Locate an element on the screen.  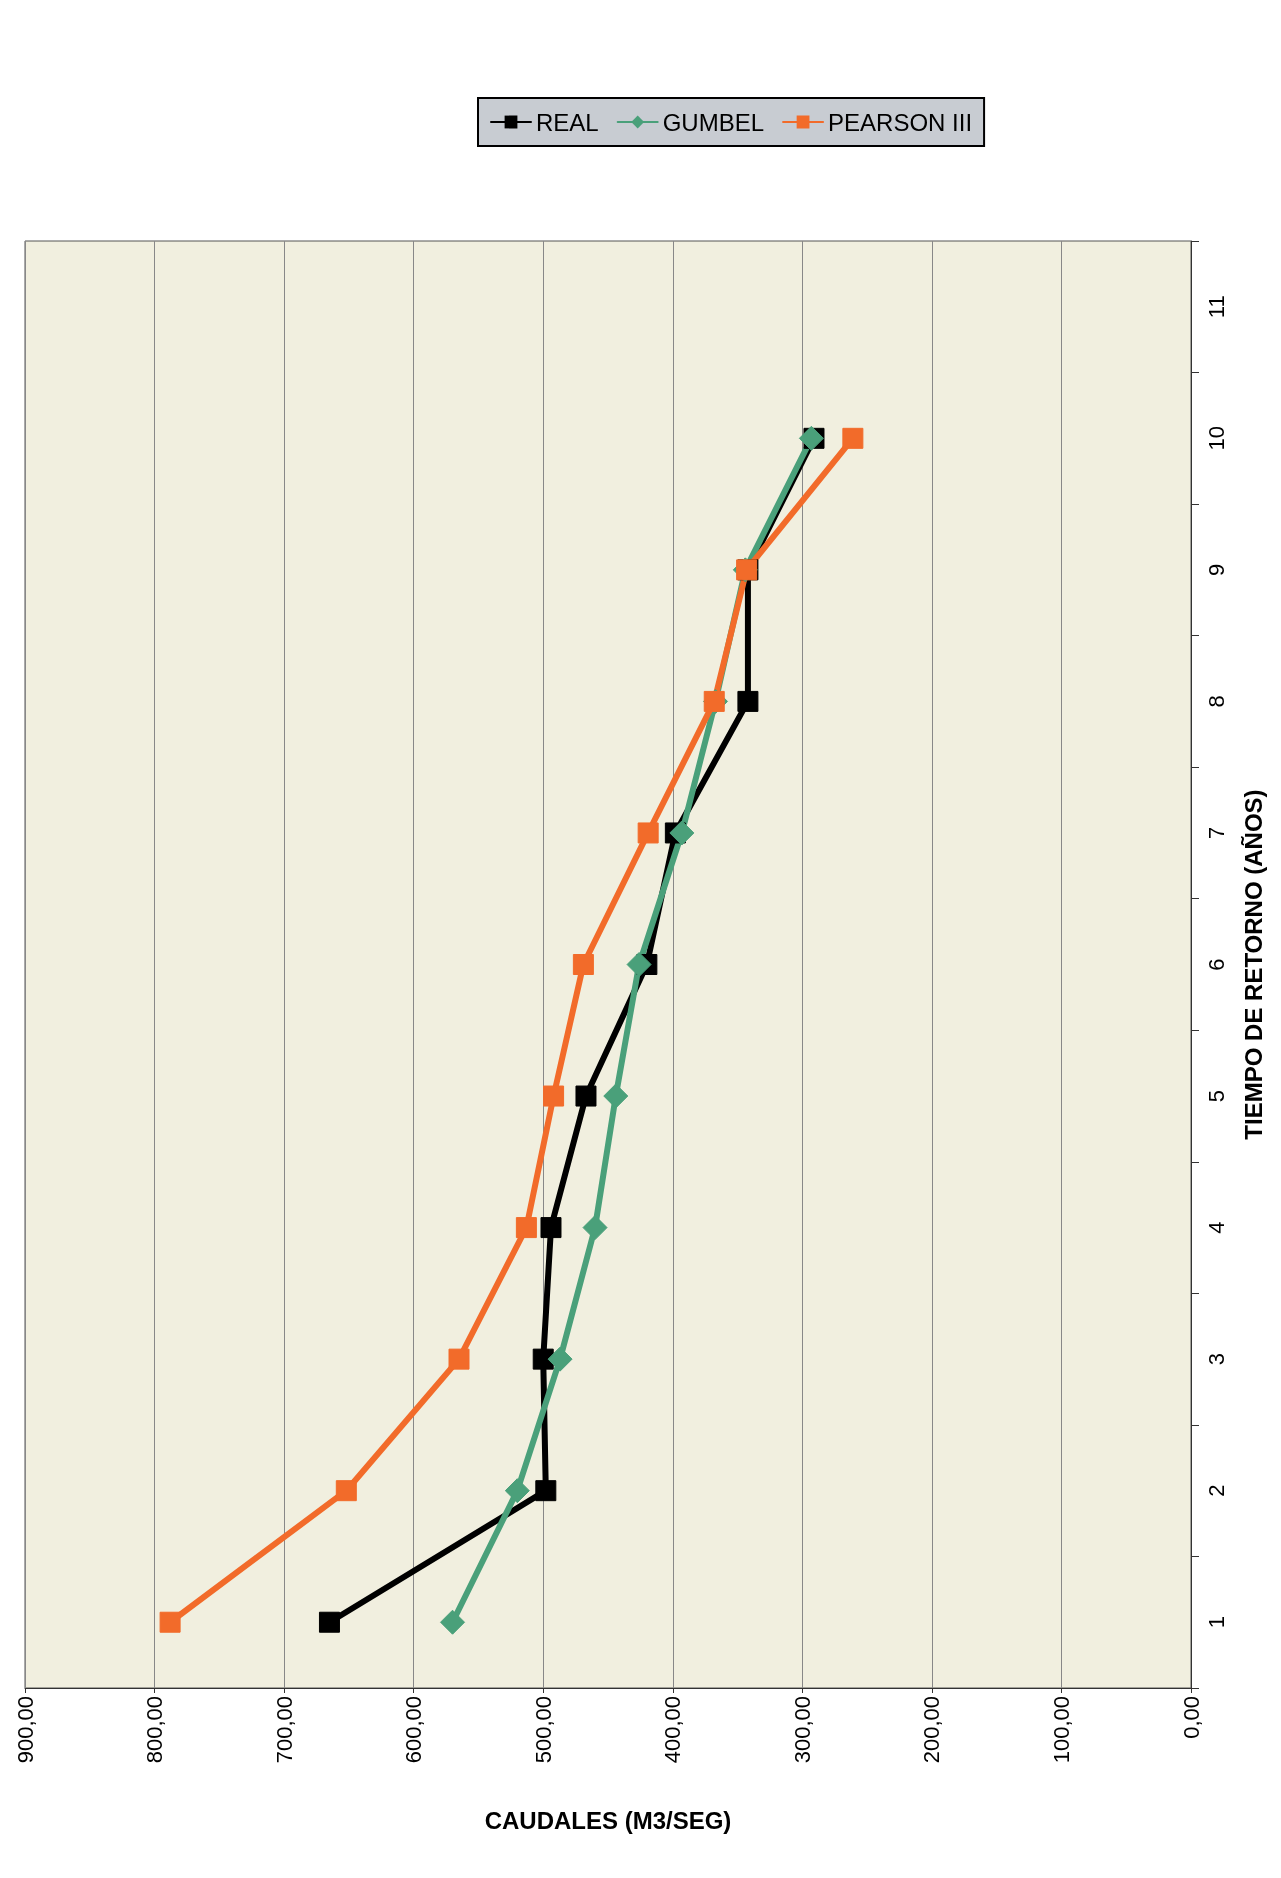
y-tick-label: 6 is located at coordinates (1216, 964).